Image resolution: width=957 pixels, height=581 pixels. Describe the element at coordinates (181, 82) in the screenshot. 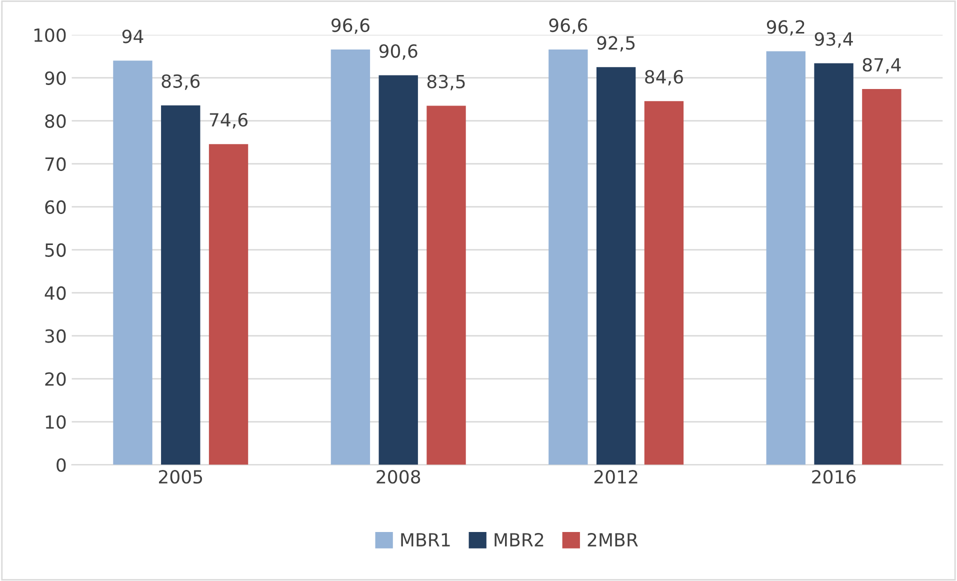

I see `data-label: 83,6` at that location.